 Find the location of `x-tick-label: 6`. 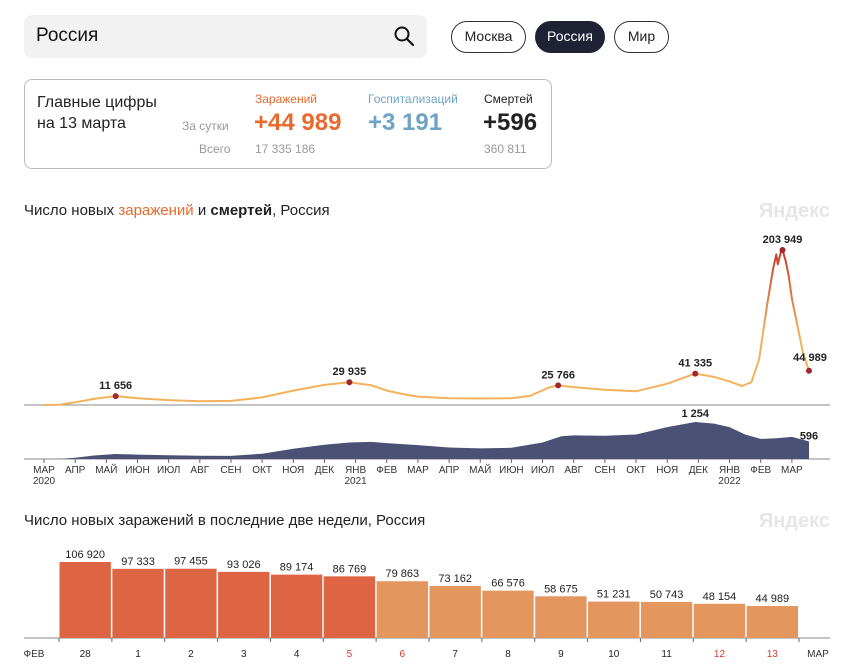

x-tick-label: 6 is located at coordinates (403, 654).